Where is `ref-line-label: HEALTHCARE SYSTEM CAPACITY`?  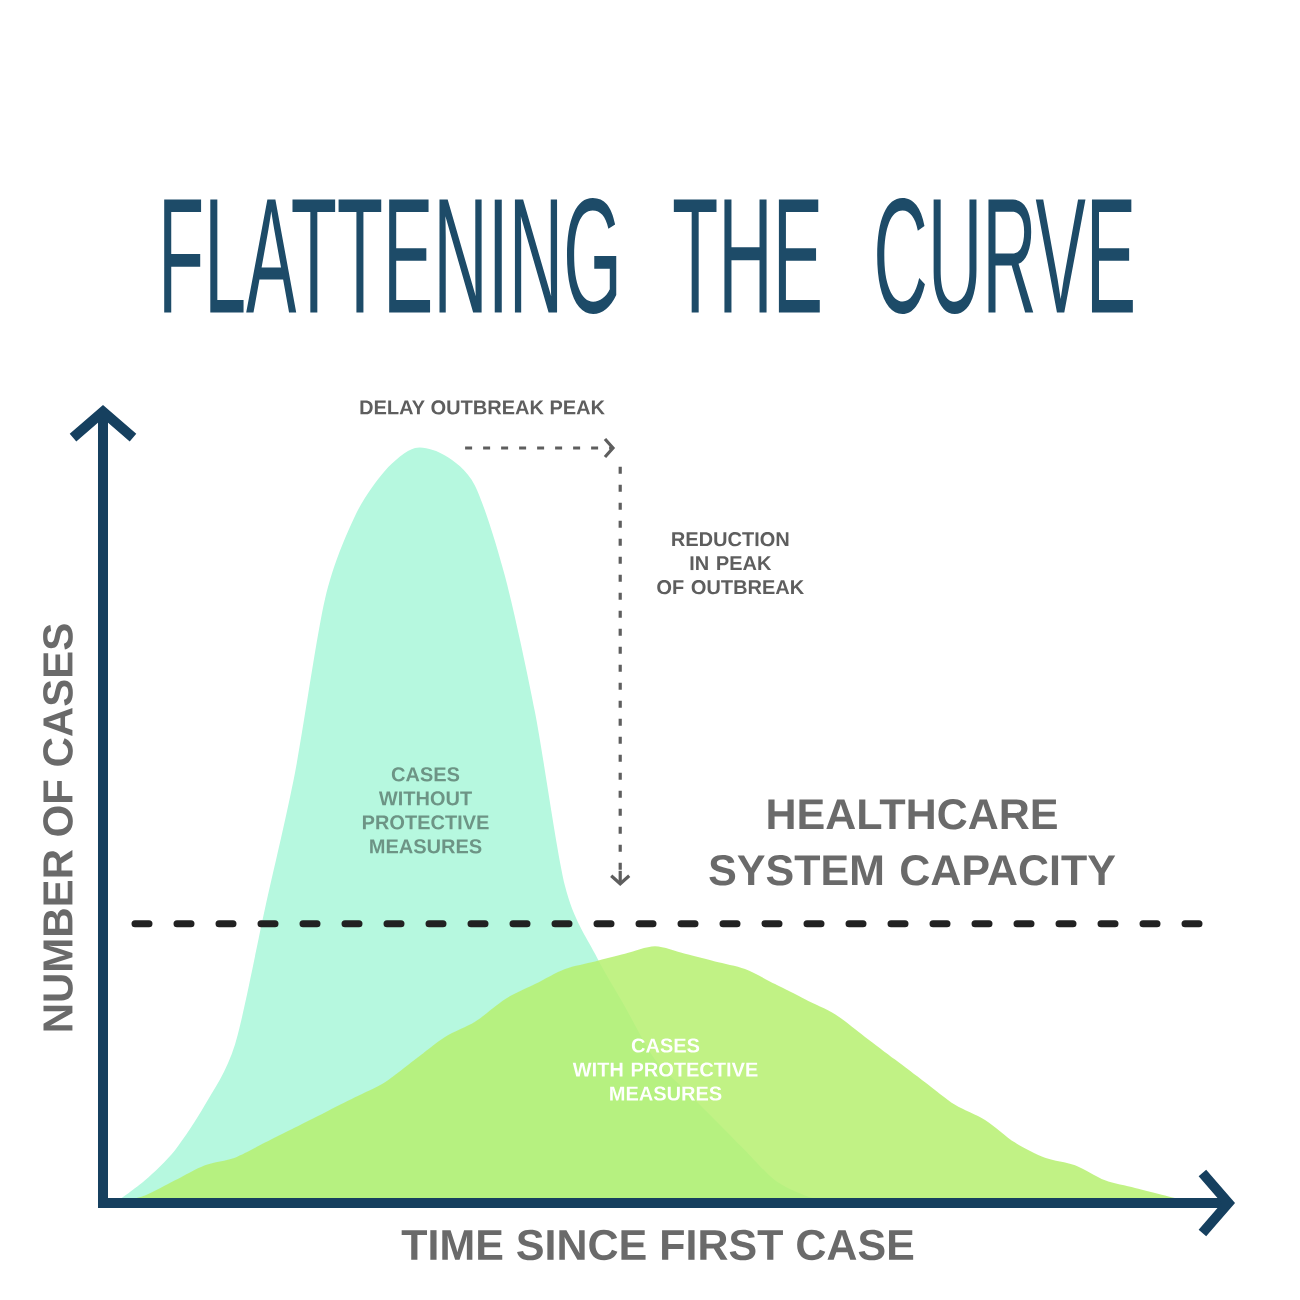 ref-line-label: HEALTHCARE SYSTEM CAPACITY is located at coordinates (912, 842).